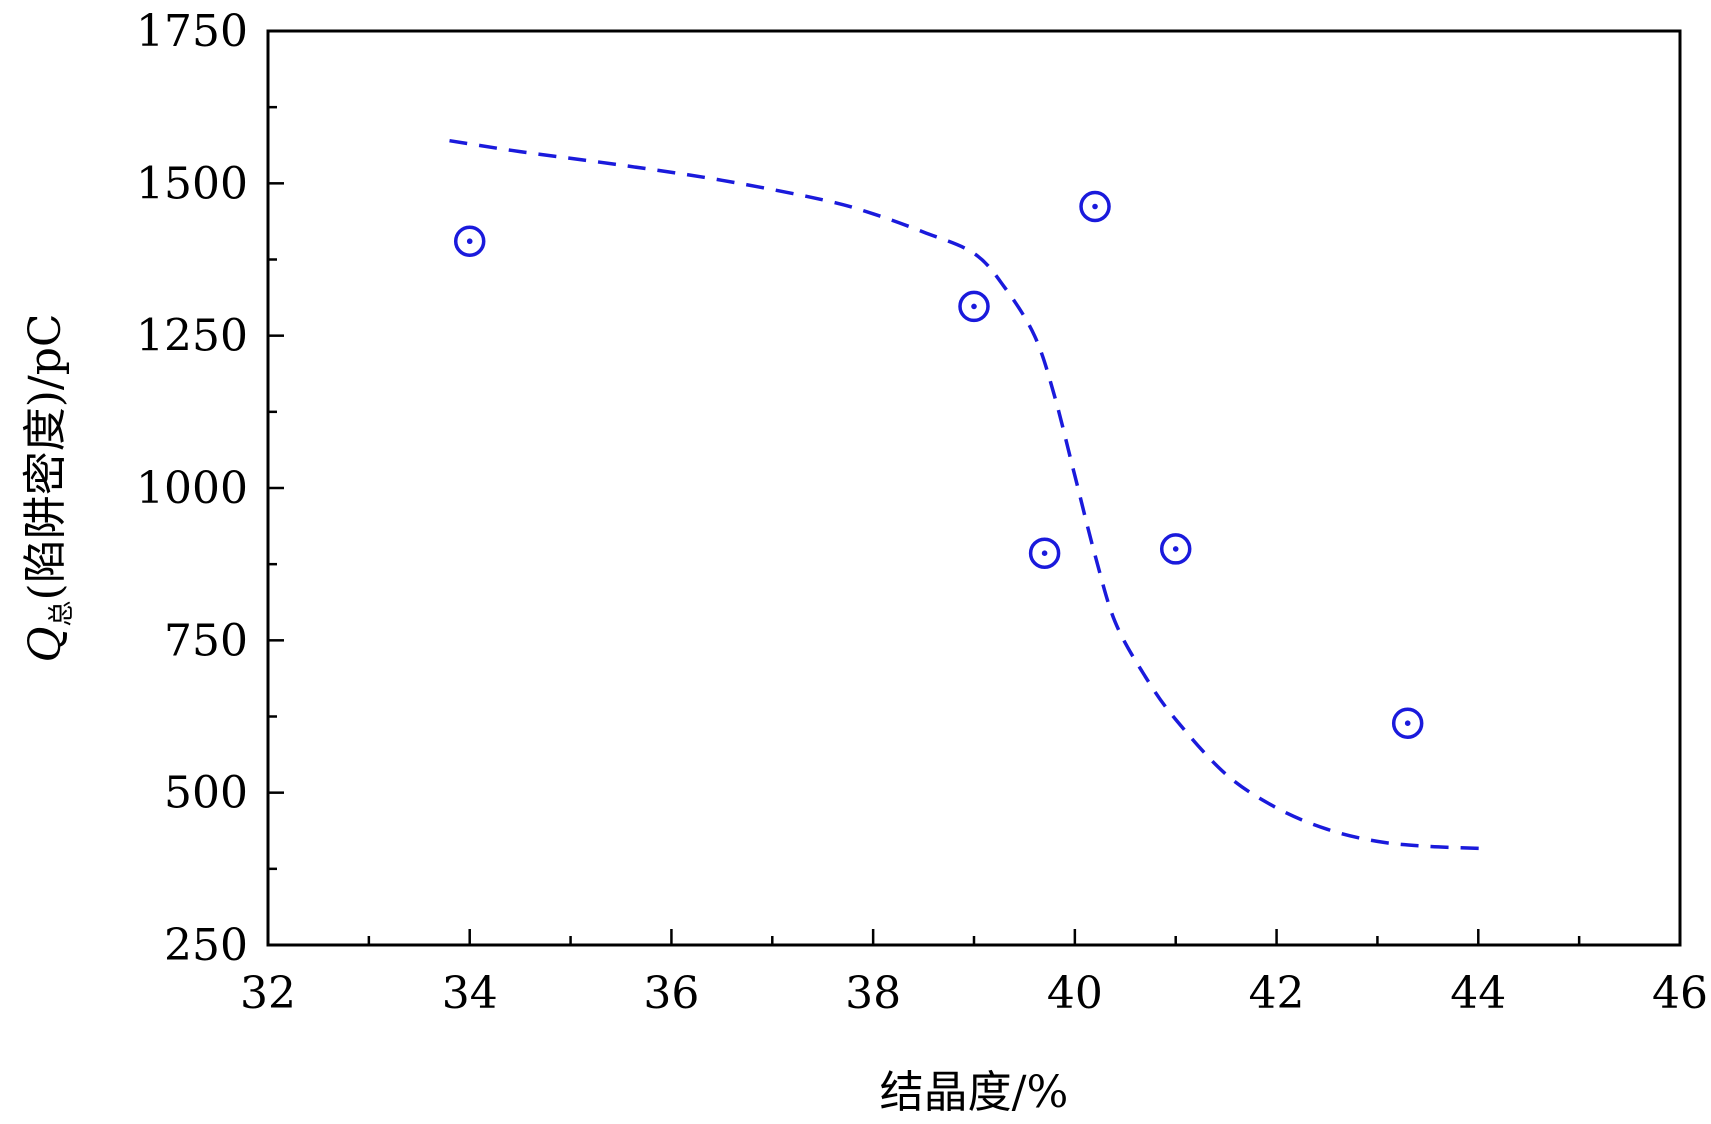  Describe the element at coordinates (873, 993) in the screenshot. I see `x-tick-label: 38` at that location.